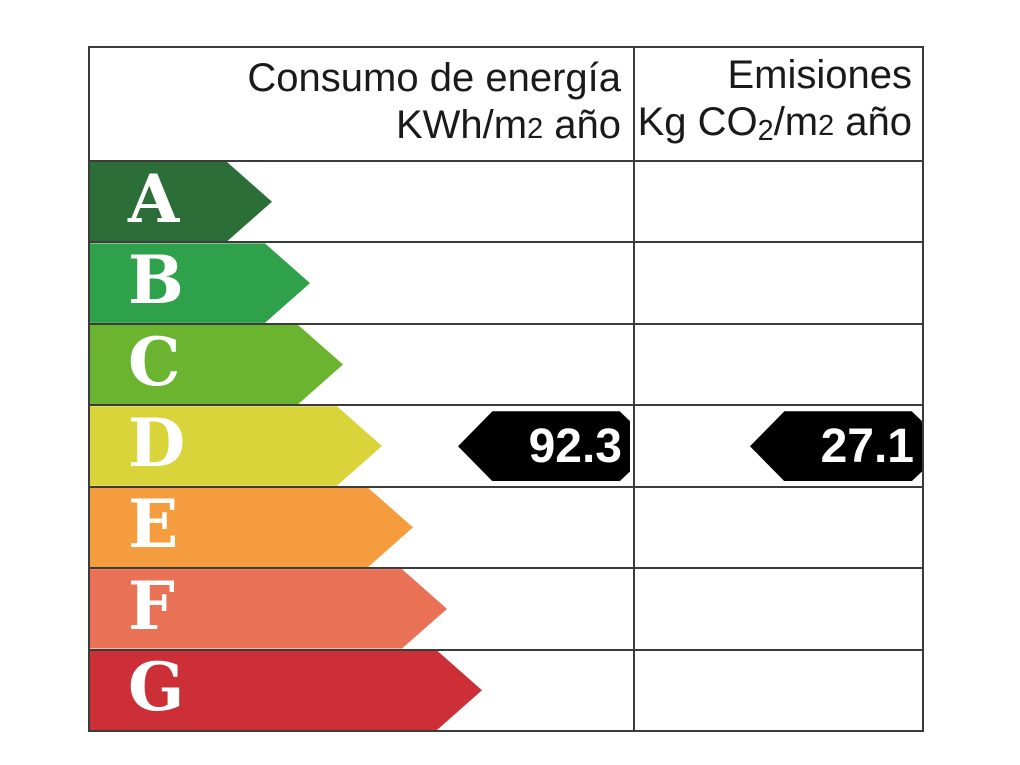 Image resolution: width=1020 pixels, height=765 pixels. What do you see at coordinates (154, 198) in the screenshot?
I see `rating-letter-a: A` at bounding box center [154, 198].